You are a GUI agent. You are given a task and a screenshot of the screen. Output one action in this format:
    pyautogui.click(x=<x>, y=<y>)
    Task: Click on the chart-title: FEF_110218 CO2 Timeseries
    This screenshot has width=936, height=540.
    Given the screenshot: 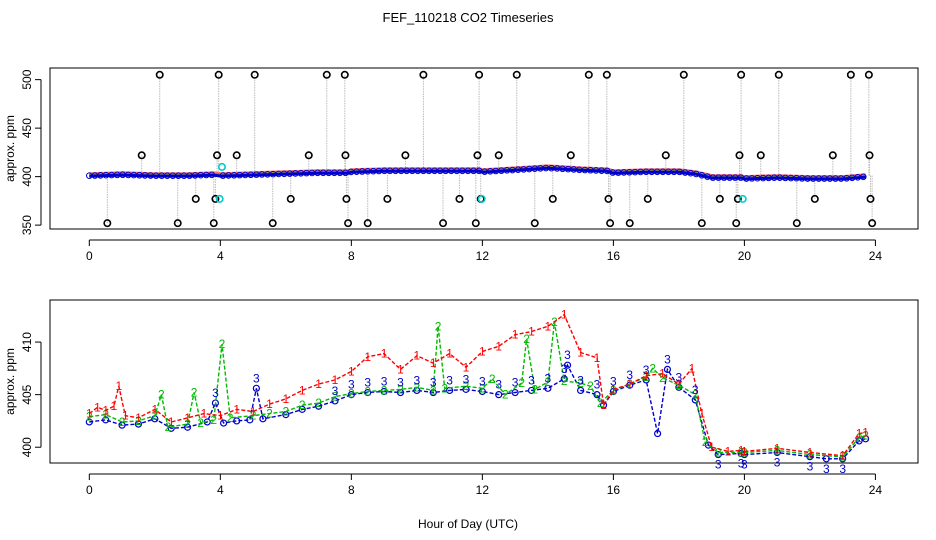 What is the action you would take?
    pyautogui.click(x=468, y=17)
    